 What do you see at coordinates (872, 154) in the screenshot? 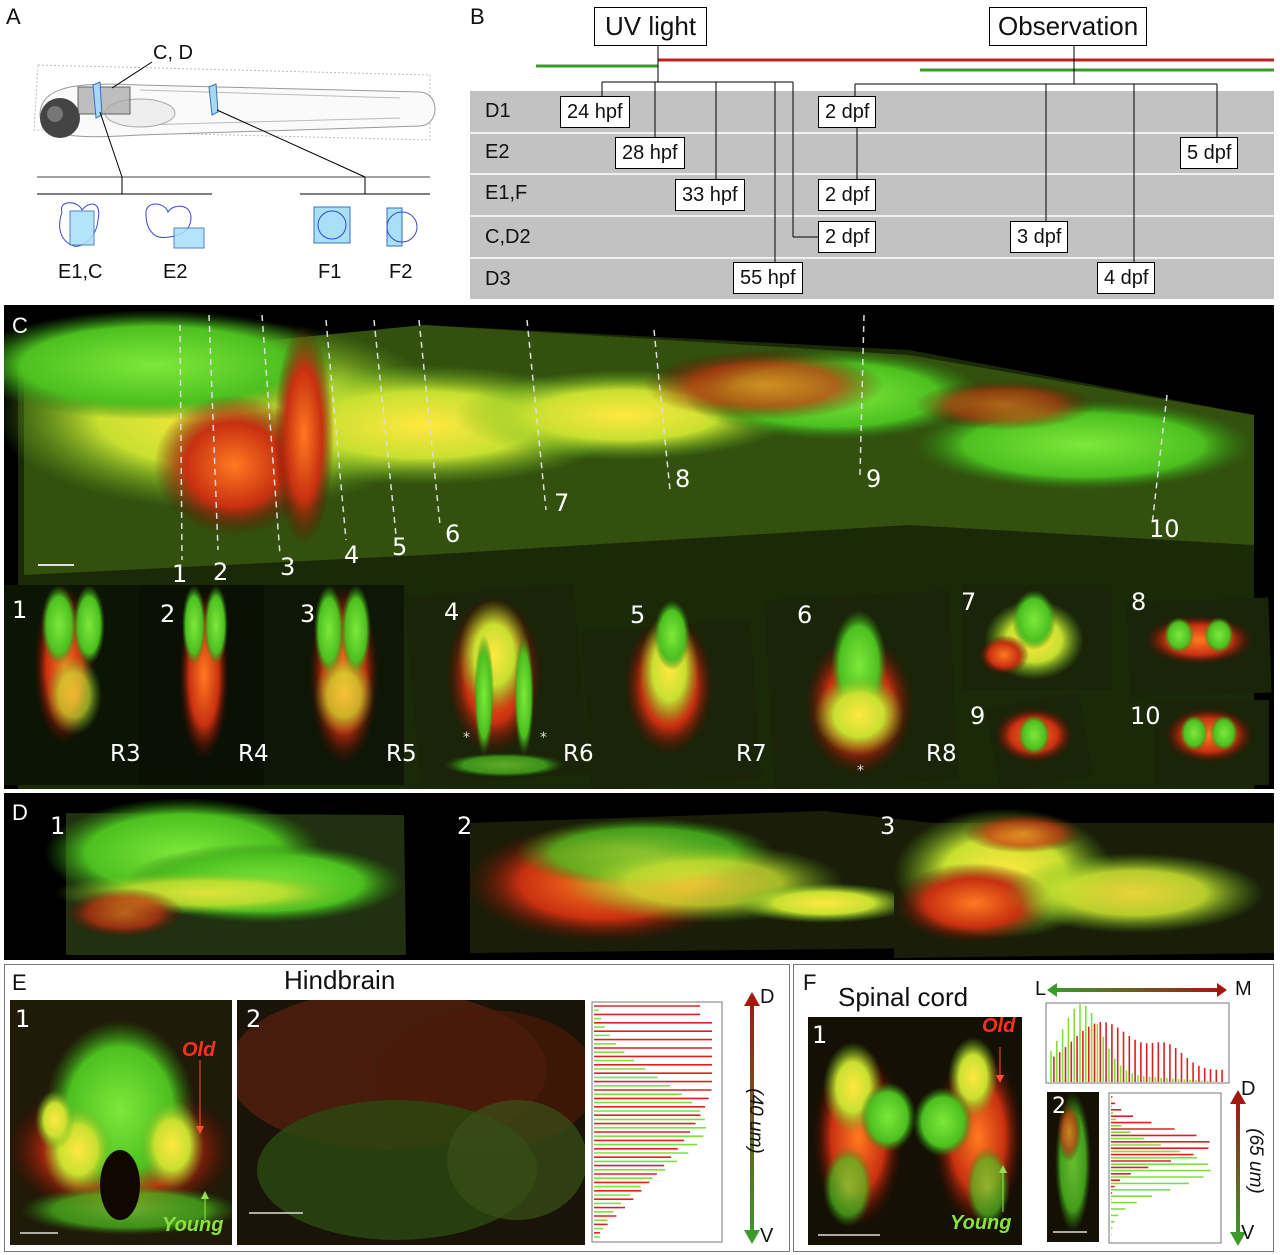
I see `timeline-lines` at bounding box center [872, 154].